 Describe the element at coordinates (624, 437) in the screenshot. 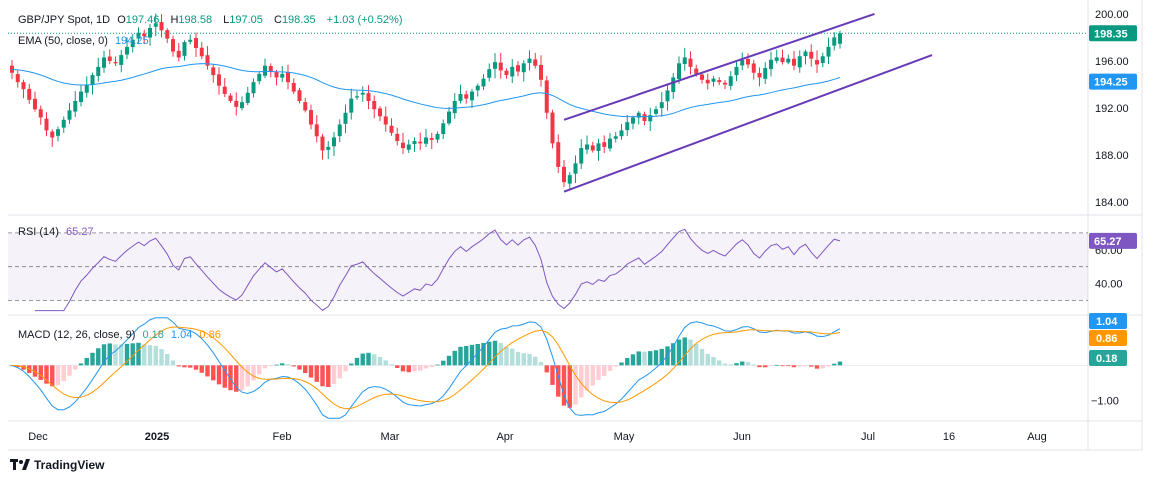

I see `time-tick-label: May` at that location.